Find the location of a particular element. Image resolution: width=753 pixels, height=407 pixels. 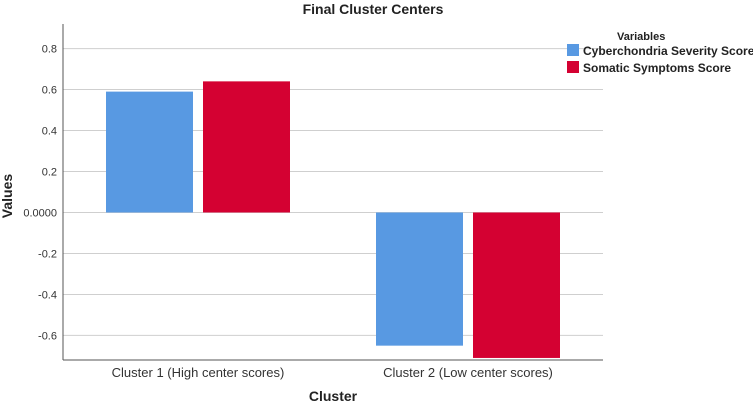

y-tick-label: -0.6 is located at coordinates (47, 336).